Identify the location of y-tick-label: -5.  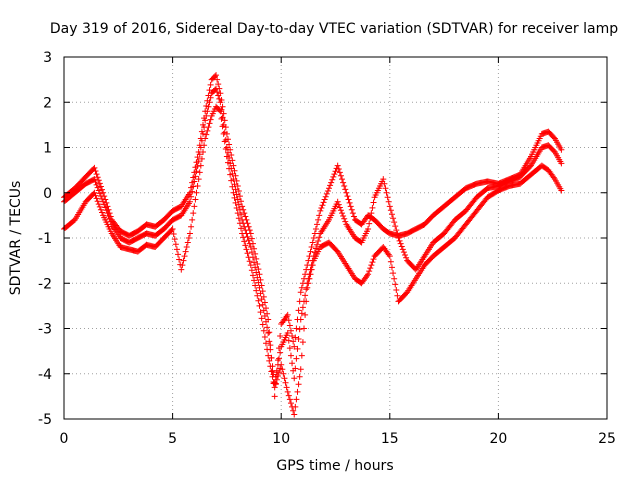
(45, 420).